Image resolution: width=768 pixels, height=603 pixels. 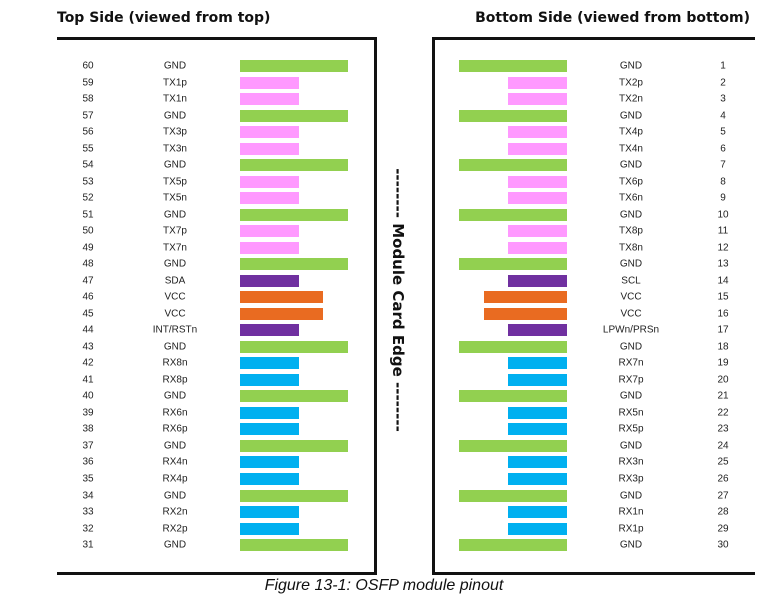 What do you see at coordinates (88, 132) in the screenshot?
I see `pin-number: 56` at bounding box center [88, 132].